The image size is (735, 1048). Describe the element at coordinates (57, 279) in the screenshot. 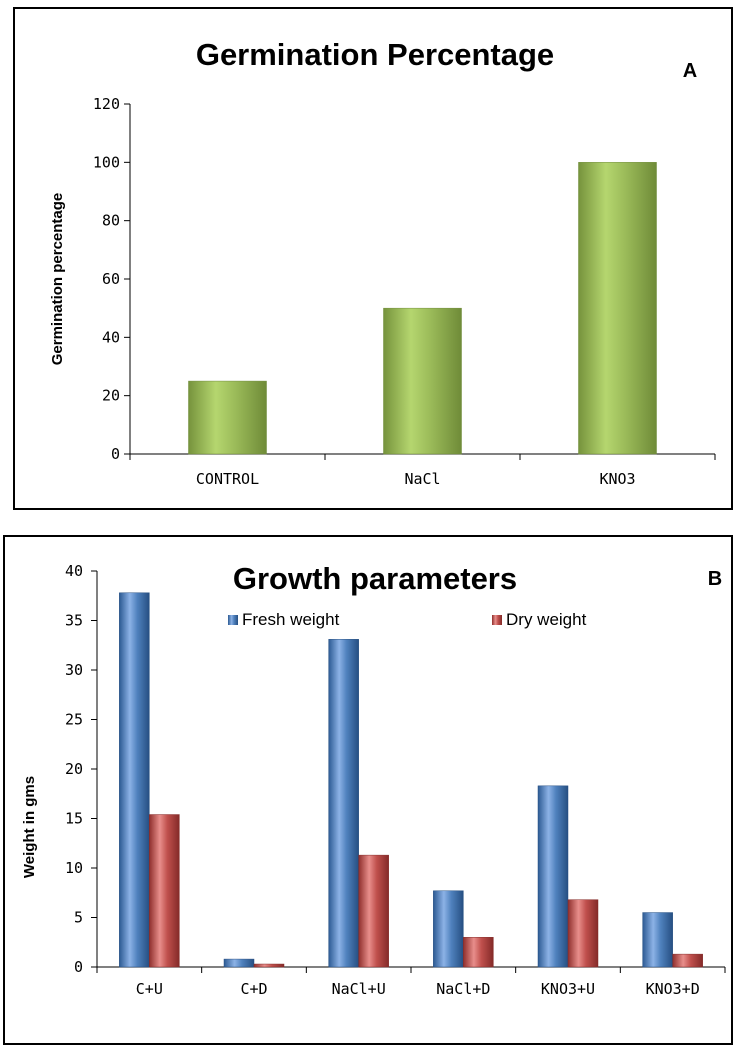

I see `y-axis-label: Germination percentage` at that location.